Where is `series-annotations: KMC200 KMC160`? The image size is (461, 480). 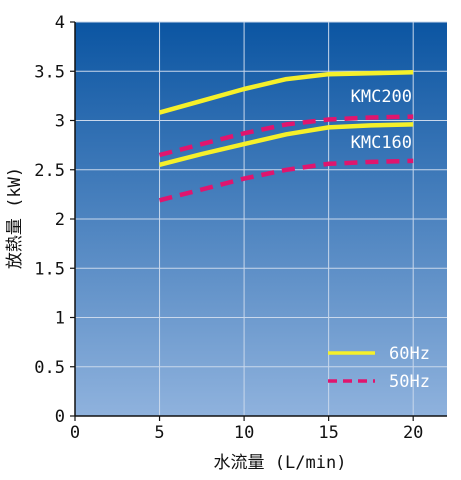
series-annotations: KMC200 KMC160 is located at coordinates (381, 120).